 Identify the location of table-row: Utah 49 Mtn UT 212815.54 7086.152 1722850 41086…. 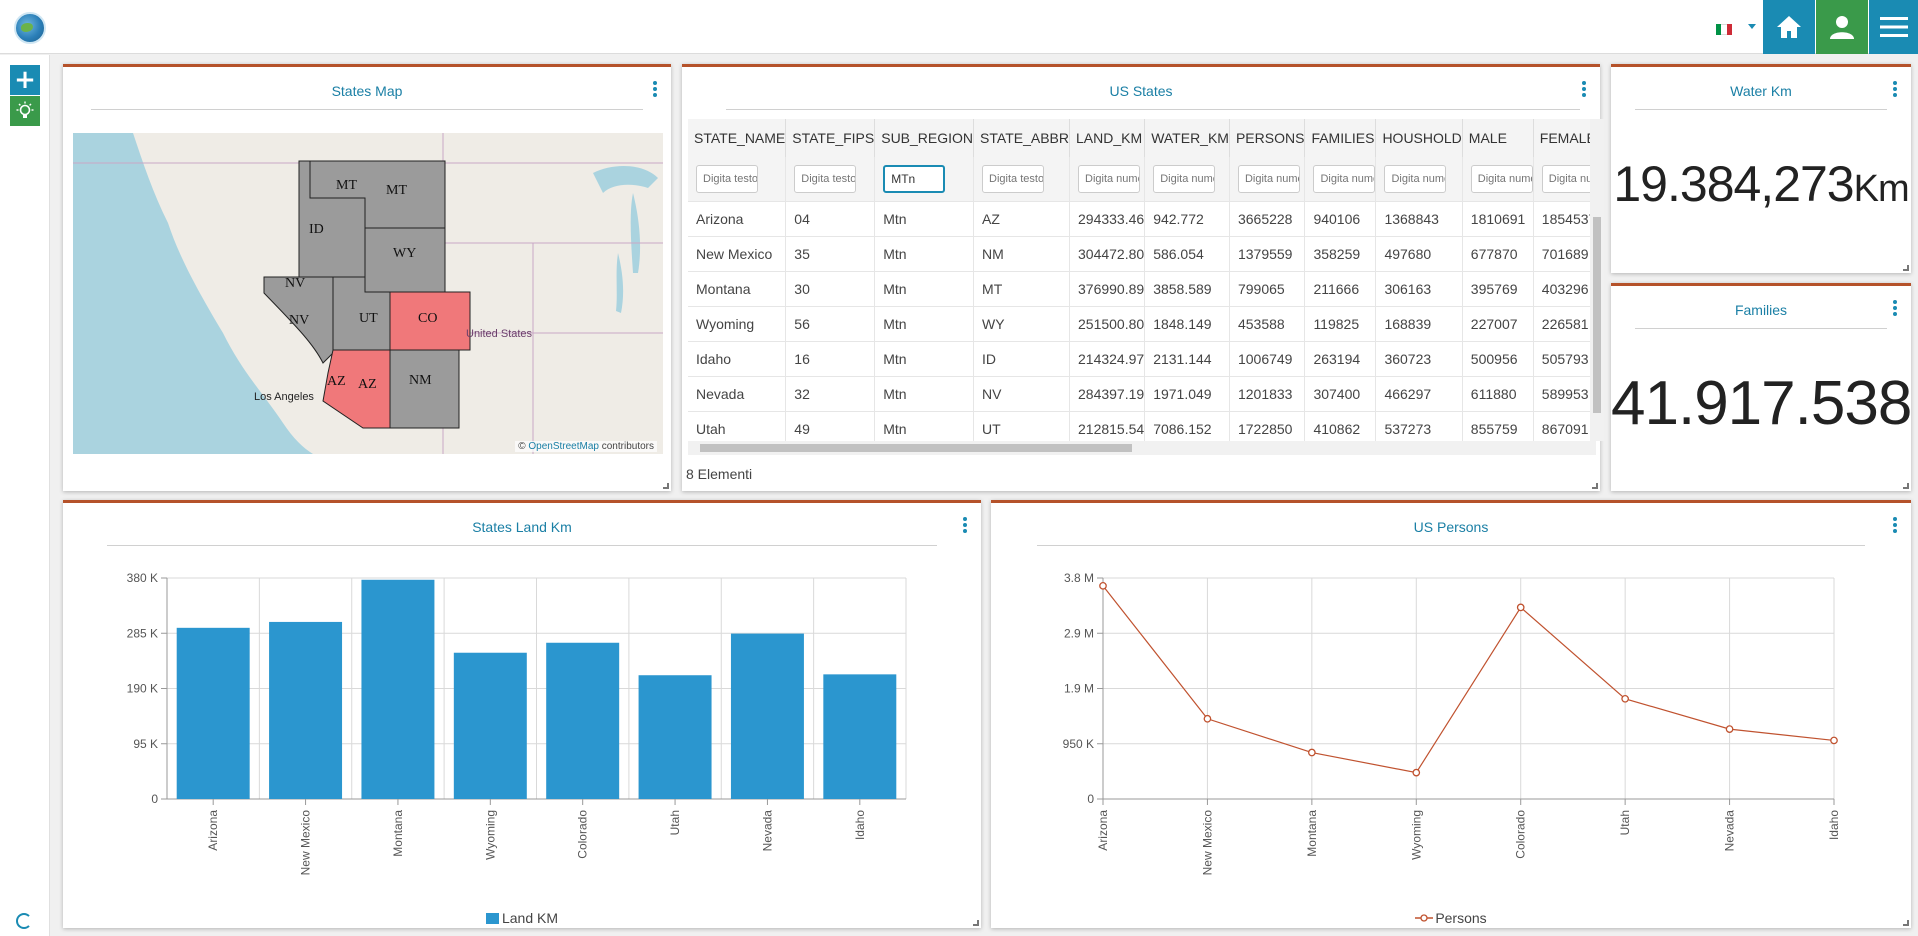
(1142, 426).